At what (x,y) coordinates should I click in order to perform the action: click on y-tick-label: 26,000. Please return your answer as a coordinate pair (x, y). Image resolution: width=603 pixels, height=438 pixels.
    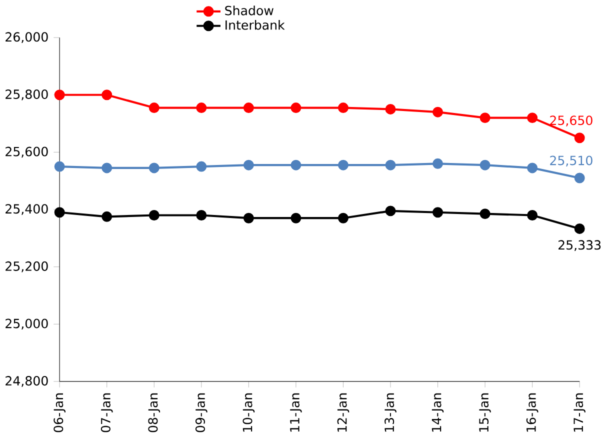
    Looking at the image, I should click on (27, 38).